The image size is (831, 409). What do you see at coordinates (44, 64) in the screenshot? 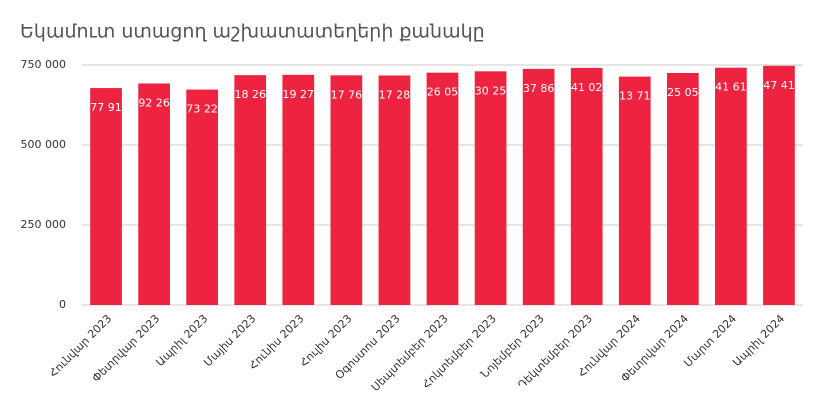
I see `y-tick-label: 750 000` at bounding box center [44, 64].